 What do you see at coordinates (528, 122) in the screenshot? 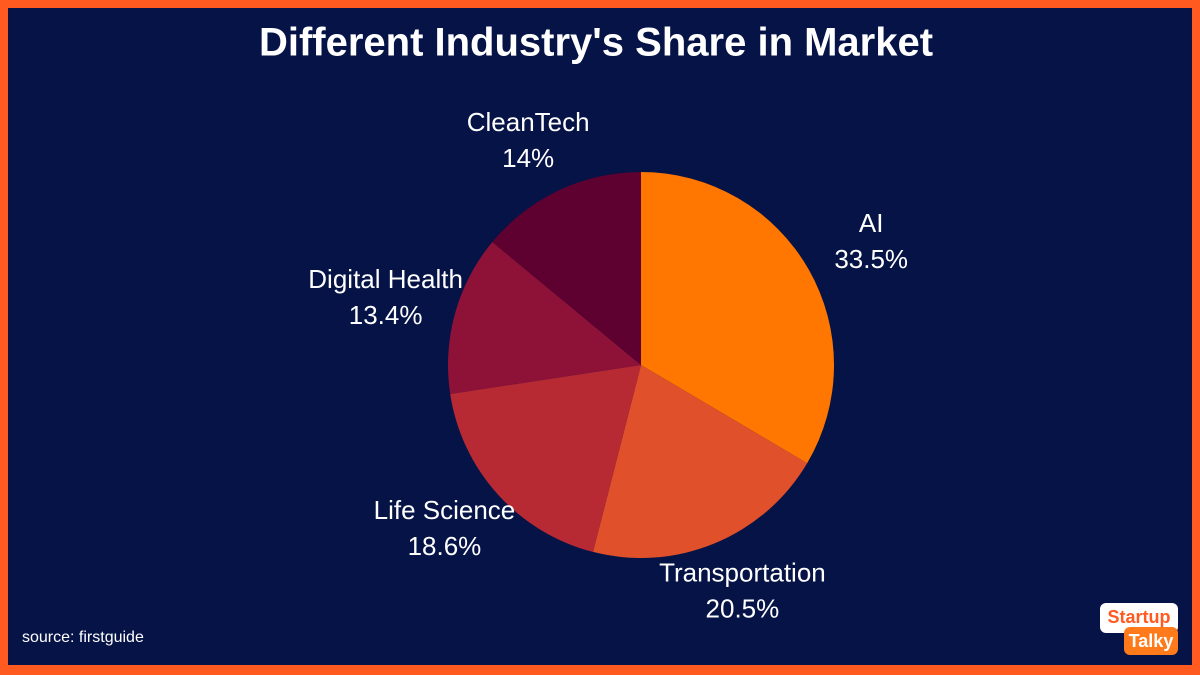
I see `slice-label: CleanTech` at bounding box center [528, 122].